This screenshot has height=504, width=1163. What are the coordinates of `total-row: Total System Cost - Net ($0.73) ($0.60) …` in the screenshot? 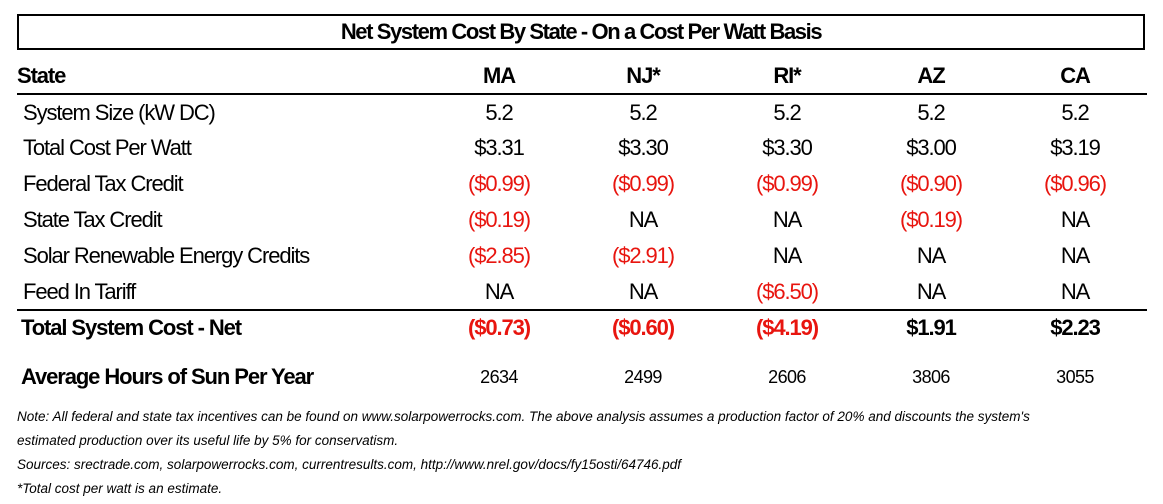 It's located at (582, 326).